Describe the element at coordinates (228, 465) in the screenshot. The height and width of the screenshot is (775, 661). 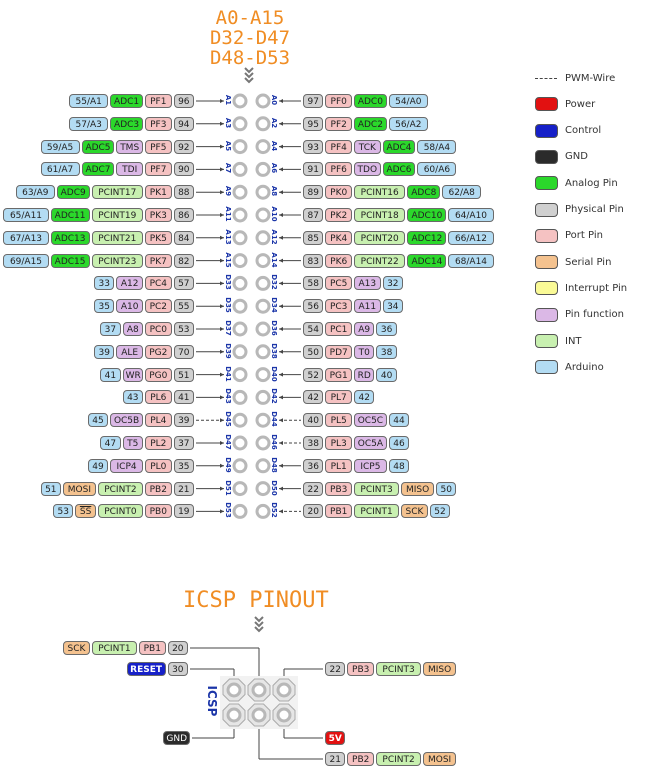
I see `pin-name: D49` at that location.